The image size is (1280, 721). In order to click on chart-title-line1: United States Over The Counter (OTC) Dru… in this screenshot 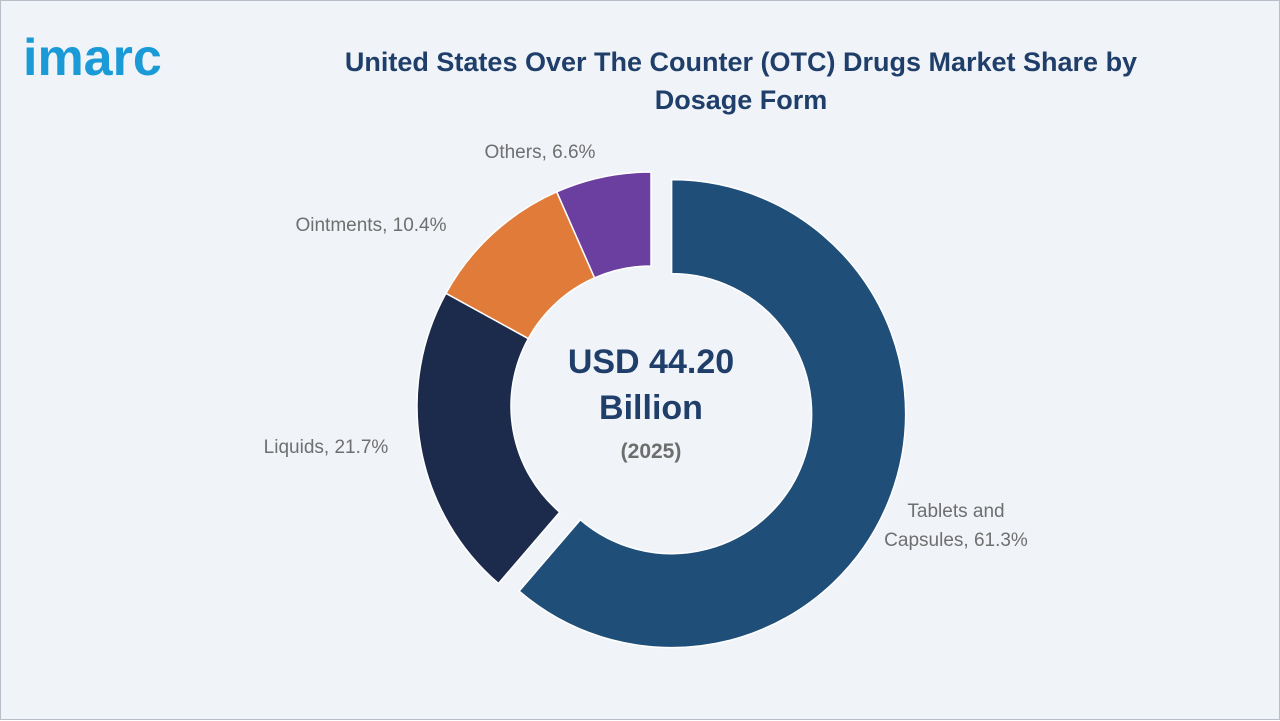, I will do `click(741, 62)`.